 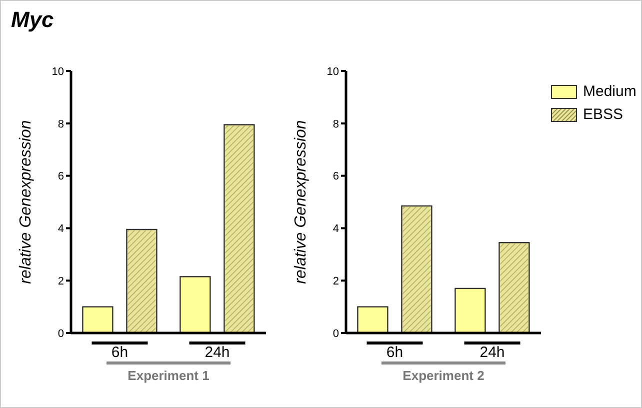 I want to click on legend-label: EBSS, so click(x=603, y=114).